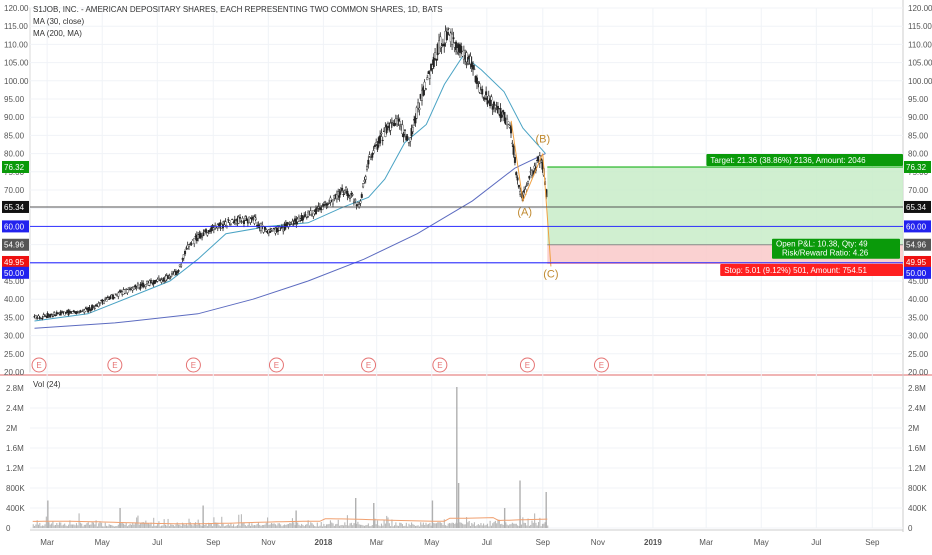 The height and width of the screenshot is (555, 932). What do you see at coordinates (804, 159) in the screenshot?
I see `target-label-bg` at bounding box center [804, 159].